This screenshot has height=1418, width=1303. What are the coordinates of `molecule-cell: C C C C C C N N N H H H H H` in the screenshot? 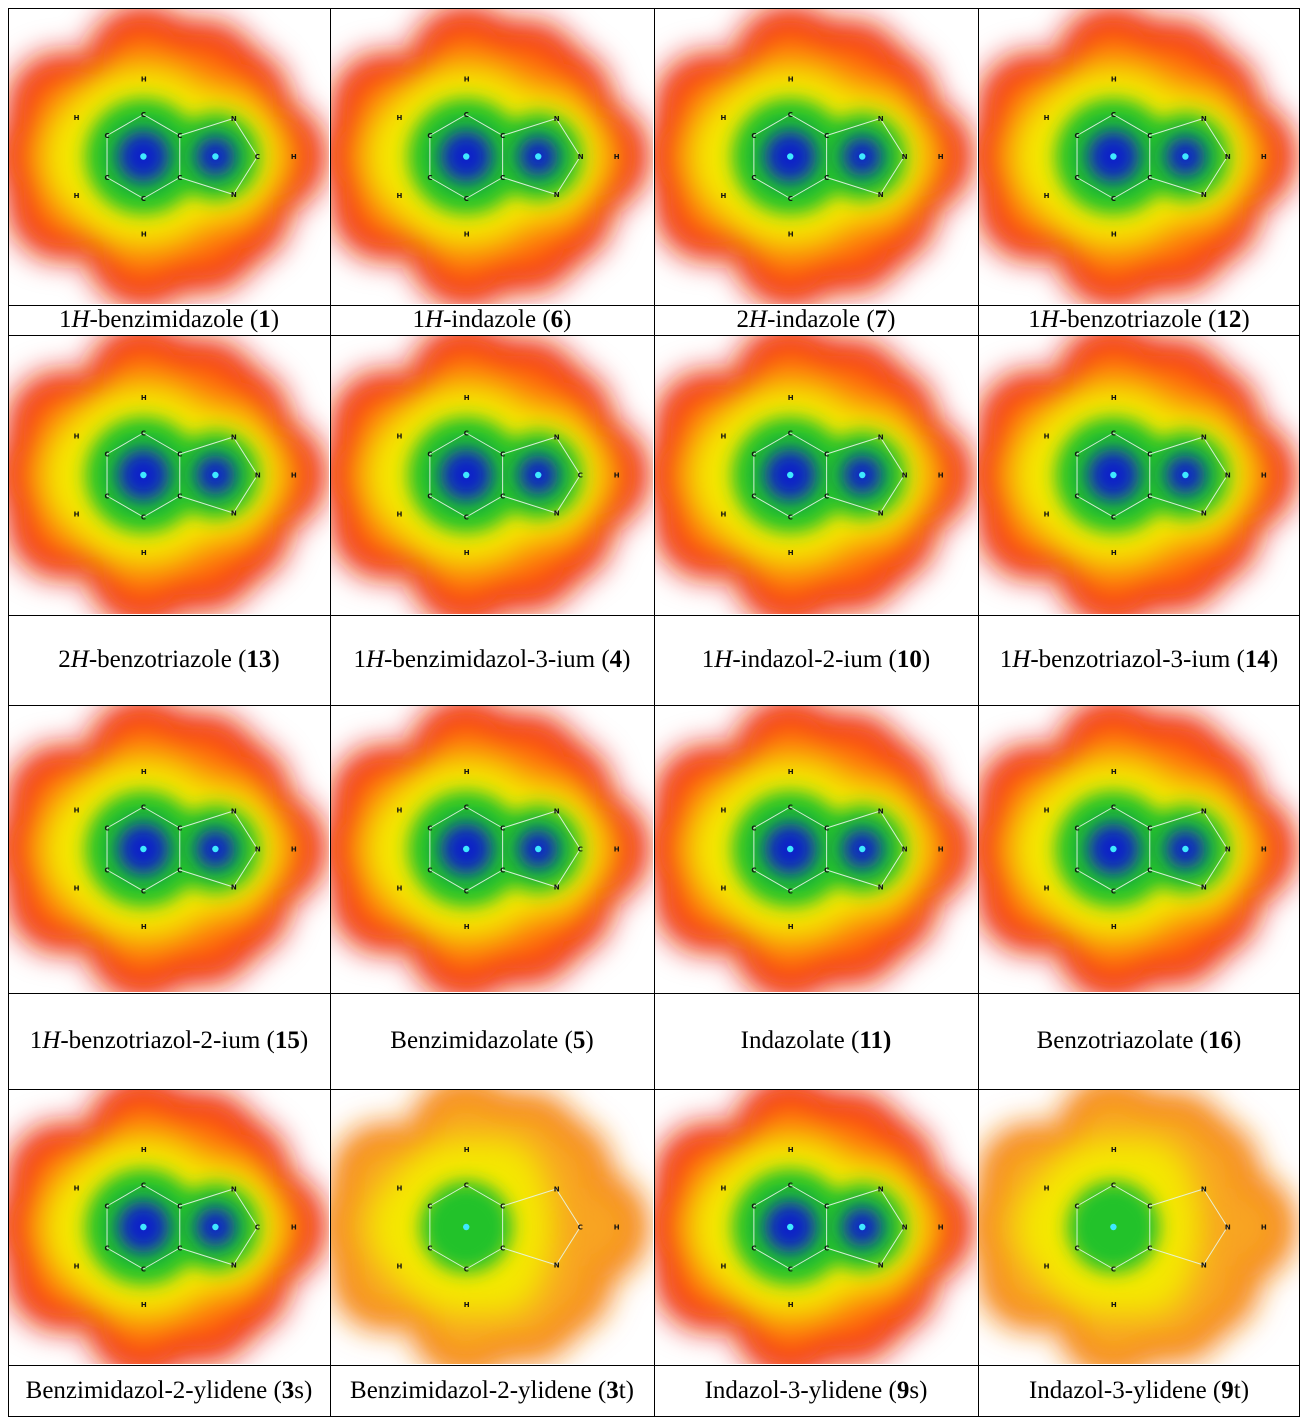 It's located at (816, 156).